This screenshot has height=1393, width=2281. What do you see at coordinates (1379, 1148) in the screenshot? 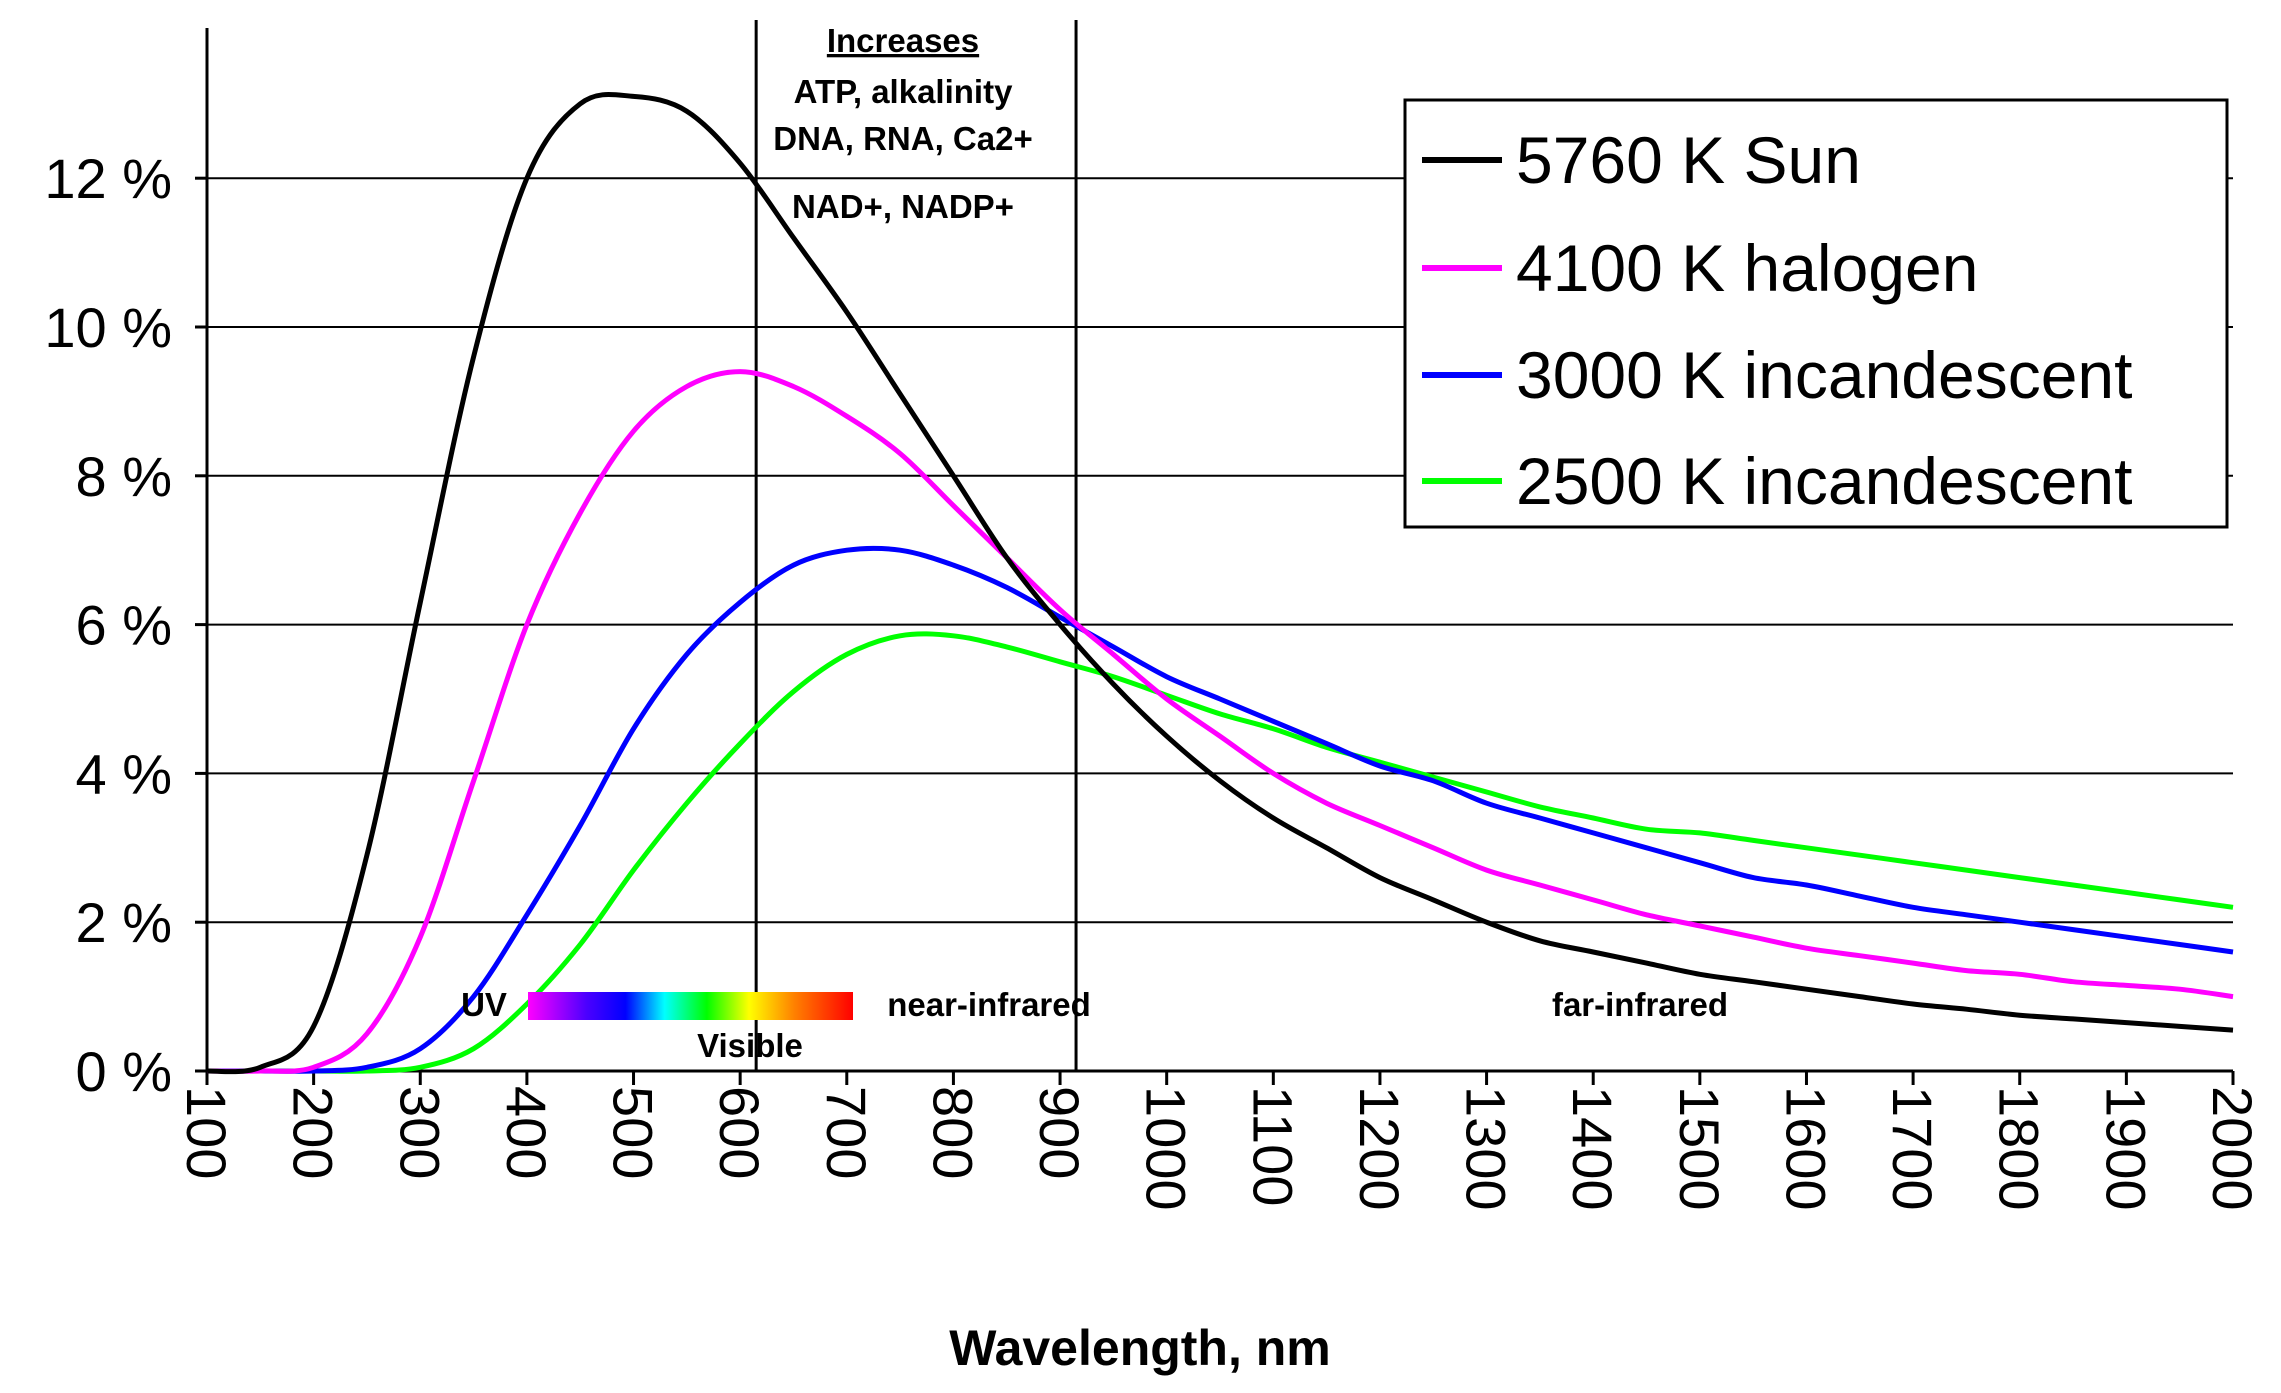
I see `x-tick-label: 1200` at bounding box center [1379, 1148].